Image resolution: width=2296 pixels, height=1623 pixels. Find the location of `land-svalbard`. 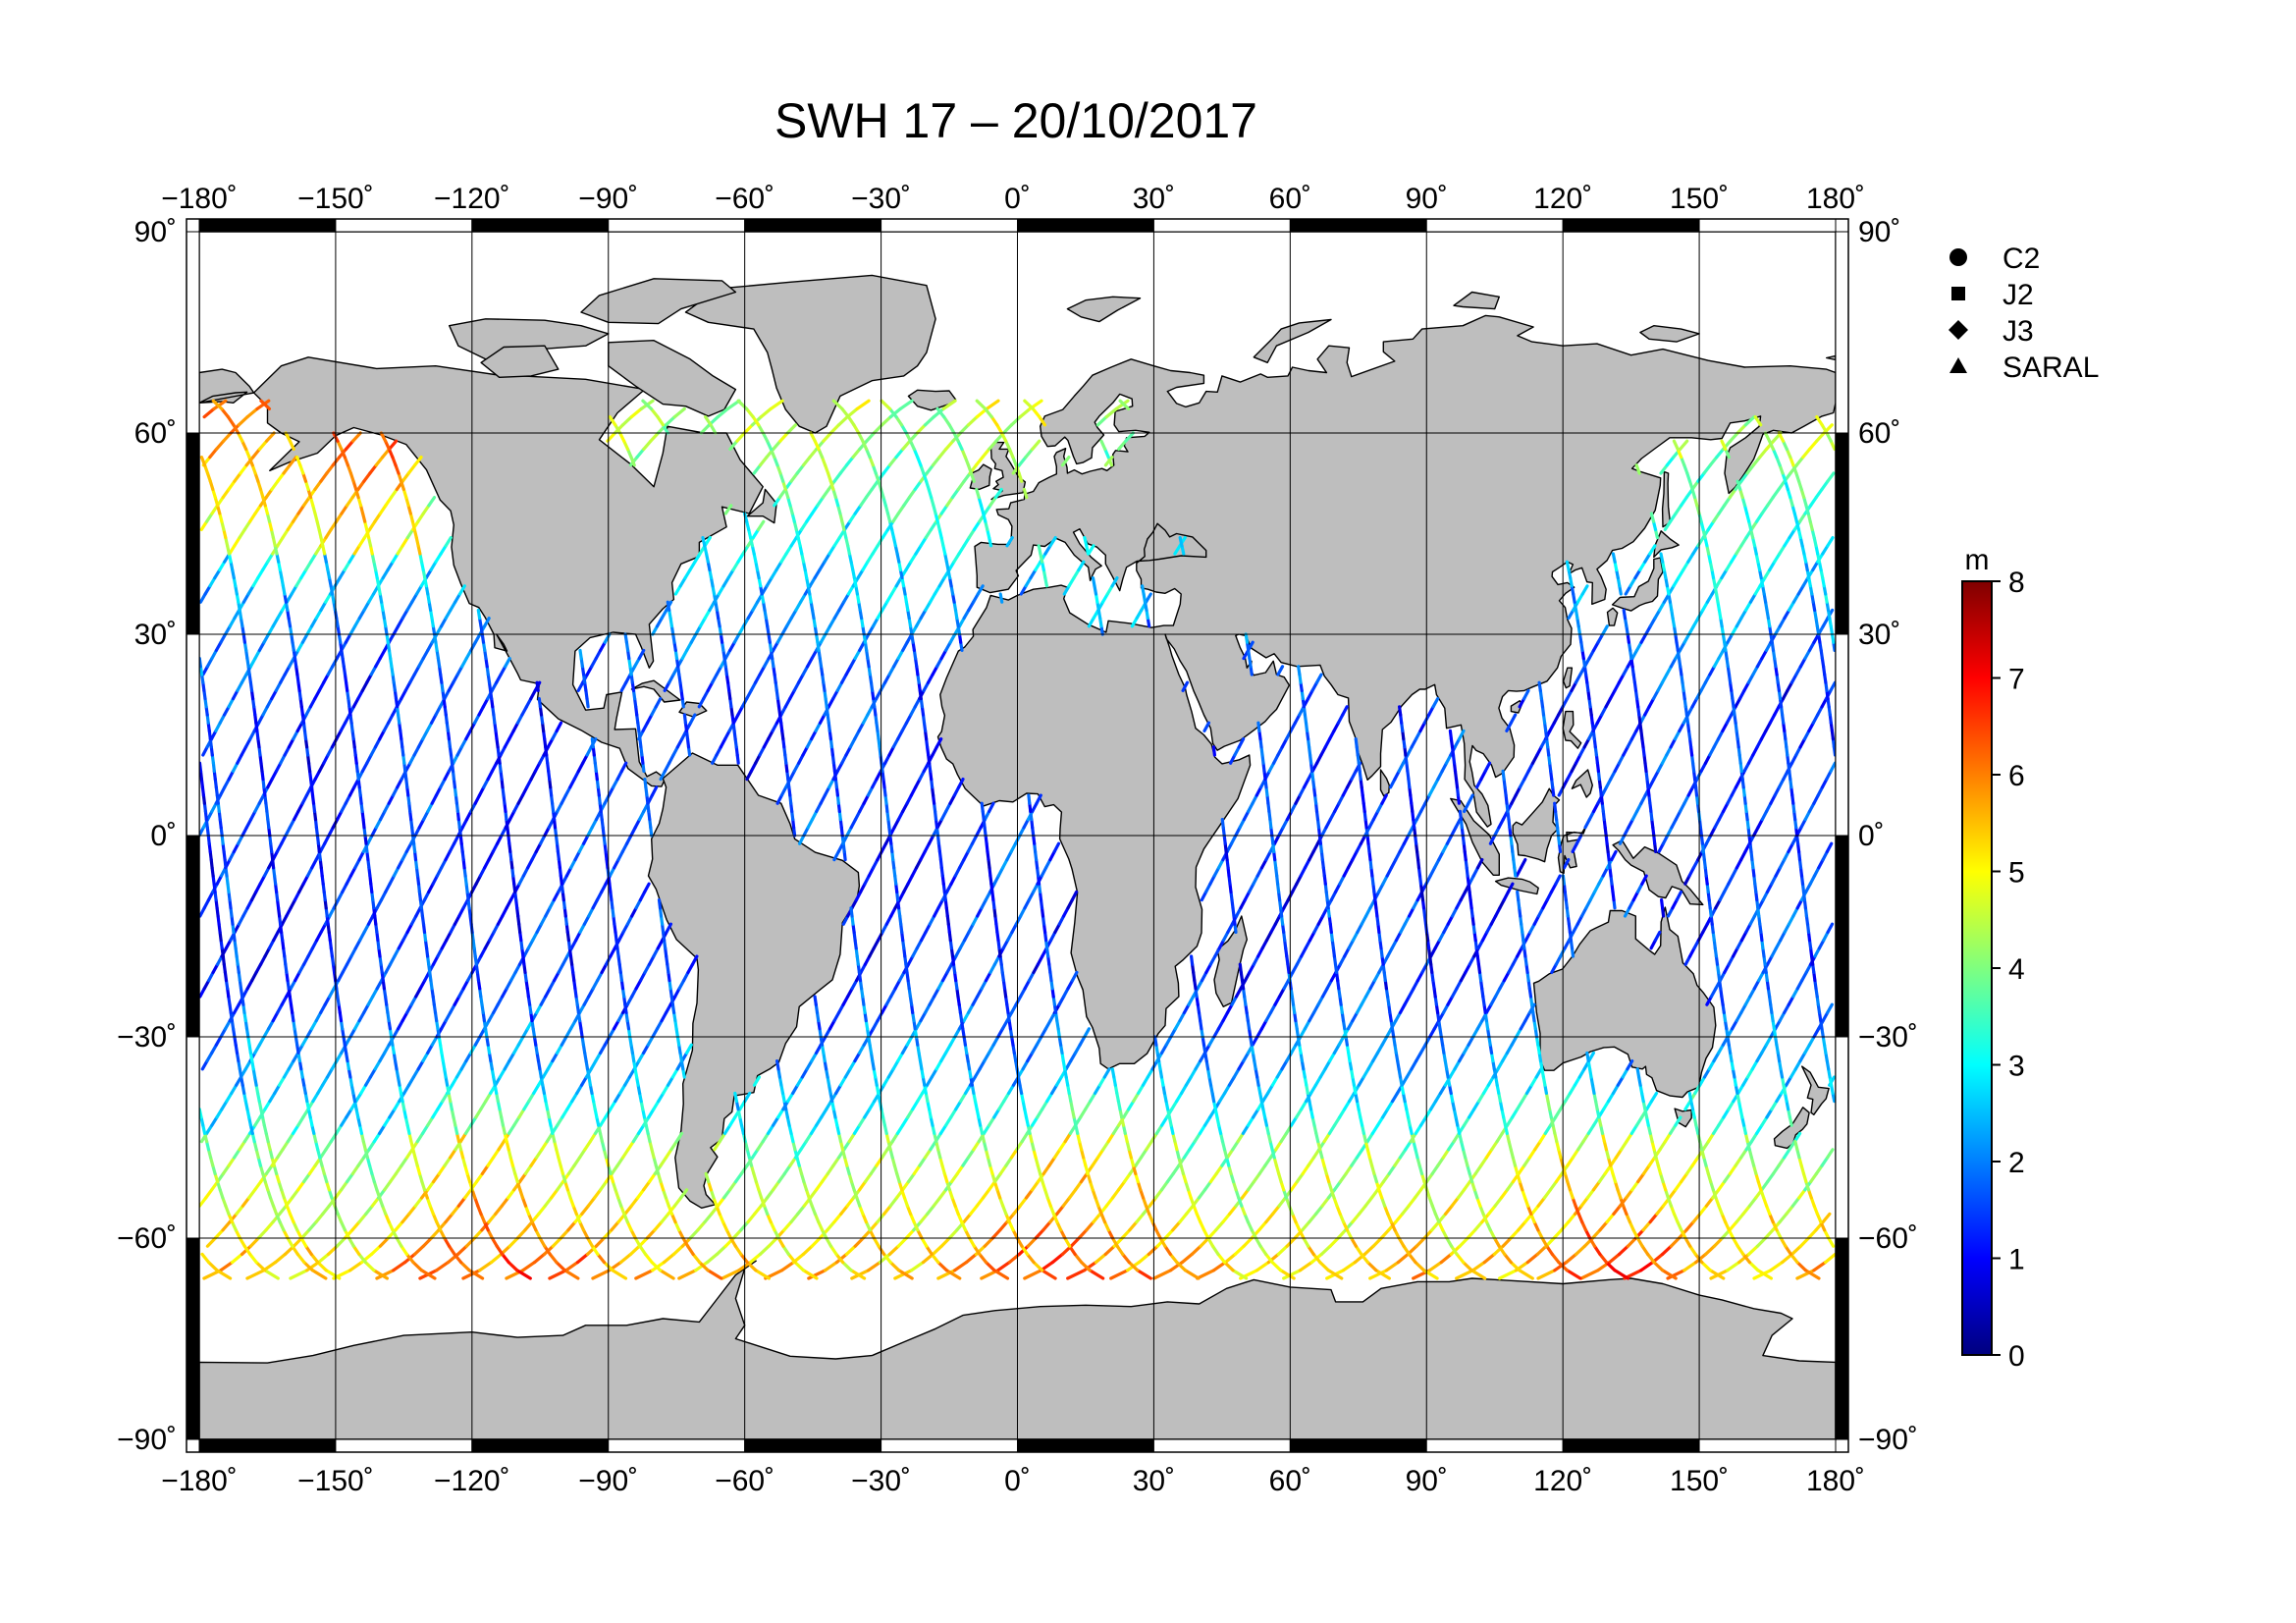

land-svalbard is located at coordinates (1104, 309).